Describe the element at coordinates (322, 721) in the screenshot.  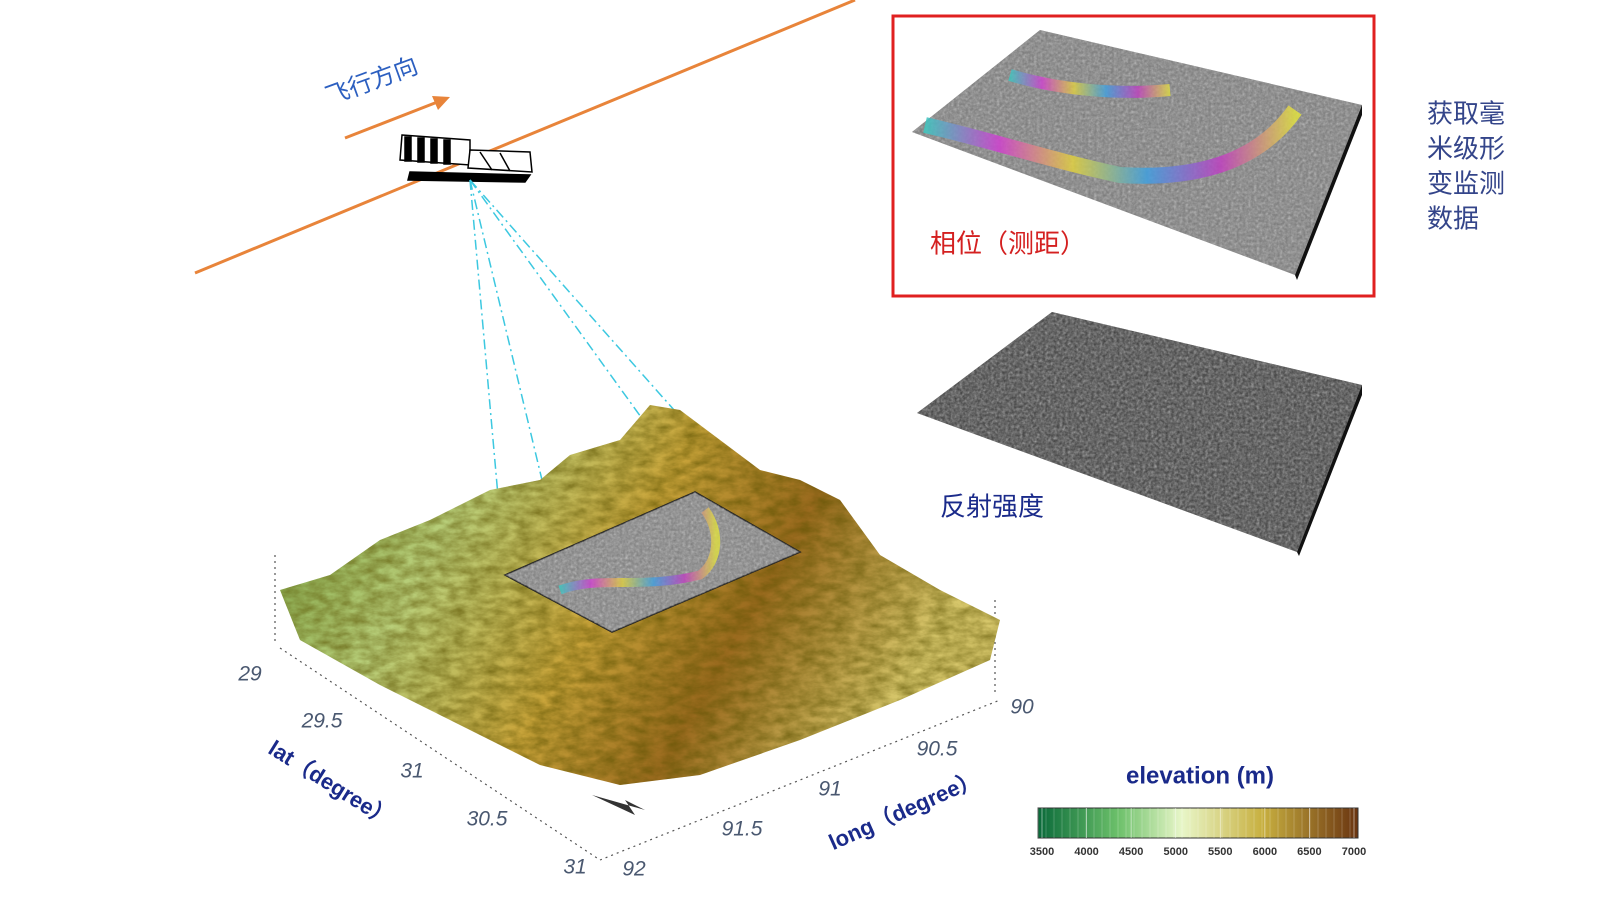
I see `lat-tick-label: 29.5` at that location.